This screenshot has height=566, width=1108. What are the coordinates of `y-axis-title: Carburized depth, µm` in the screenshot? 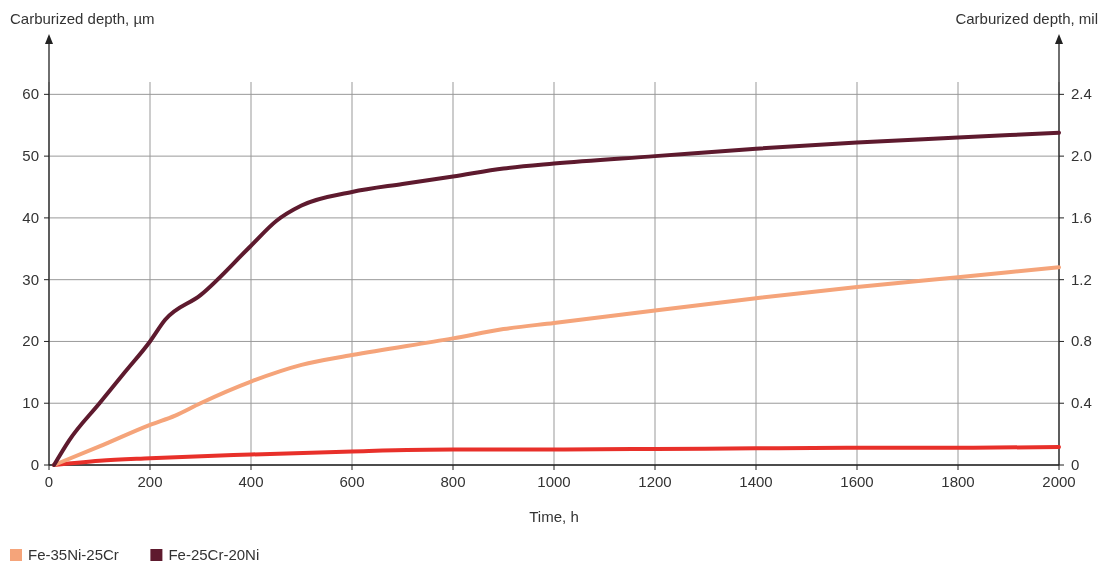 It's located at (82, 18).